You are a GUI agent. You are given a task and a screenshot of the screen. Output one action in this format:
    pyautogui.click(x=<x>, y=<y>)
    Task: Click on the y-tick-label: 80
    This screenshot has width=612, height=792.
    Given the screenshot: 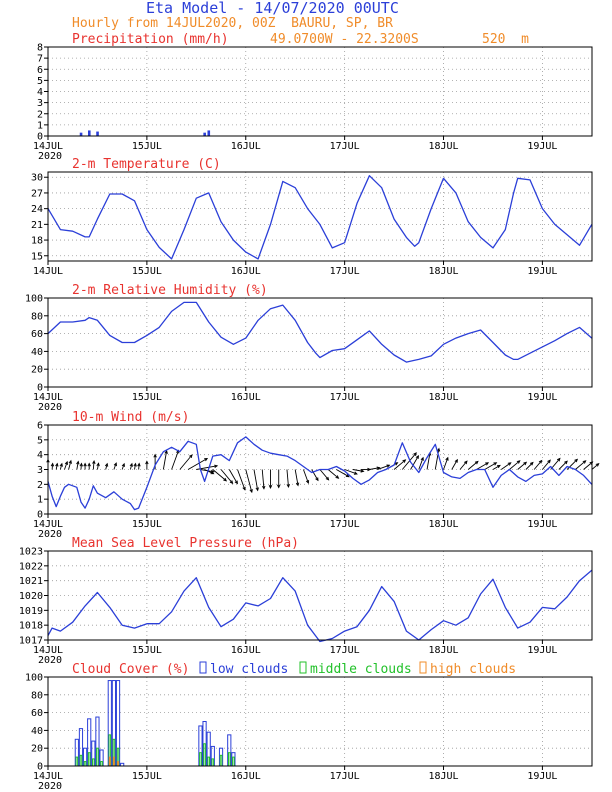 What is the action you would take?
    pyautogui.click(x=37, y=316)
    